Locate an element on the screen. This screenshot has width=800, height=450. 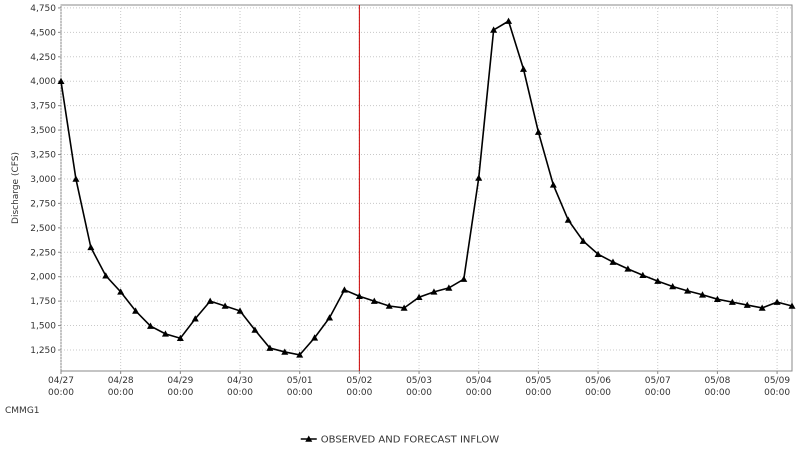
y-tick-label: 2,750 is located at coordinates (43, 204).